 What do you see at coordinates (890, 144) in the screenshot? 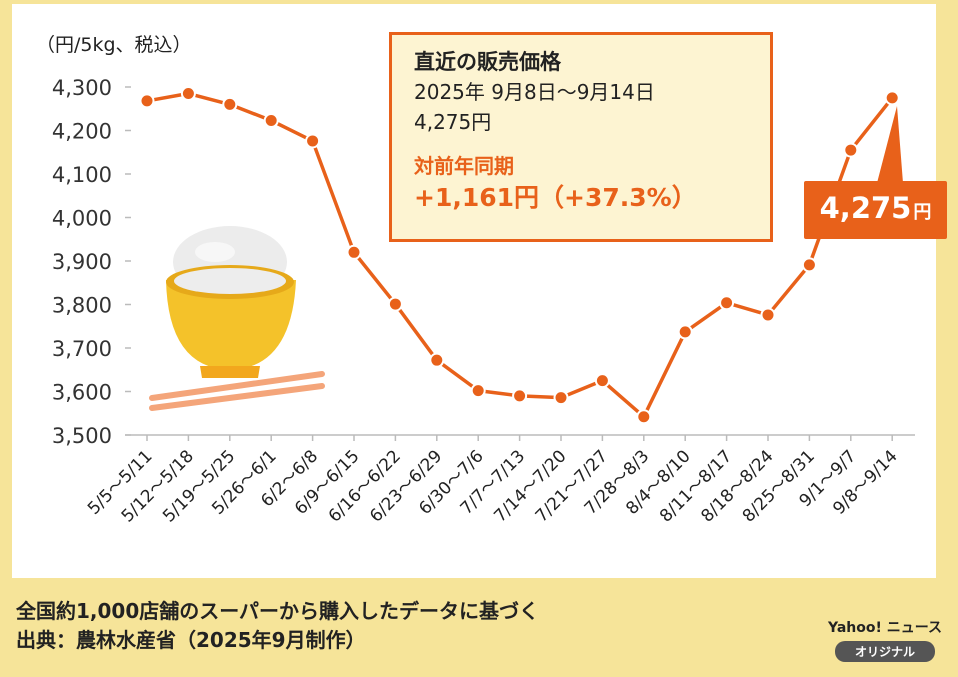
I see `latest-badge-pointer` at bounding box center [890, 144].